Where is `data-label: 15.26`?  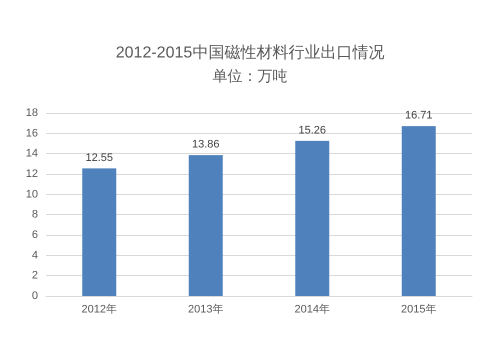
data-label: 15.26 is located at coordinates (312, 130).